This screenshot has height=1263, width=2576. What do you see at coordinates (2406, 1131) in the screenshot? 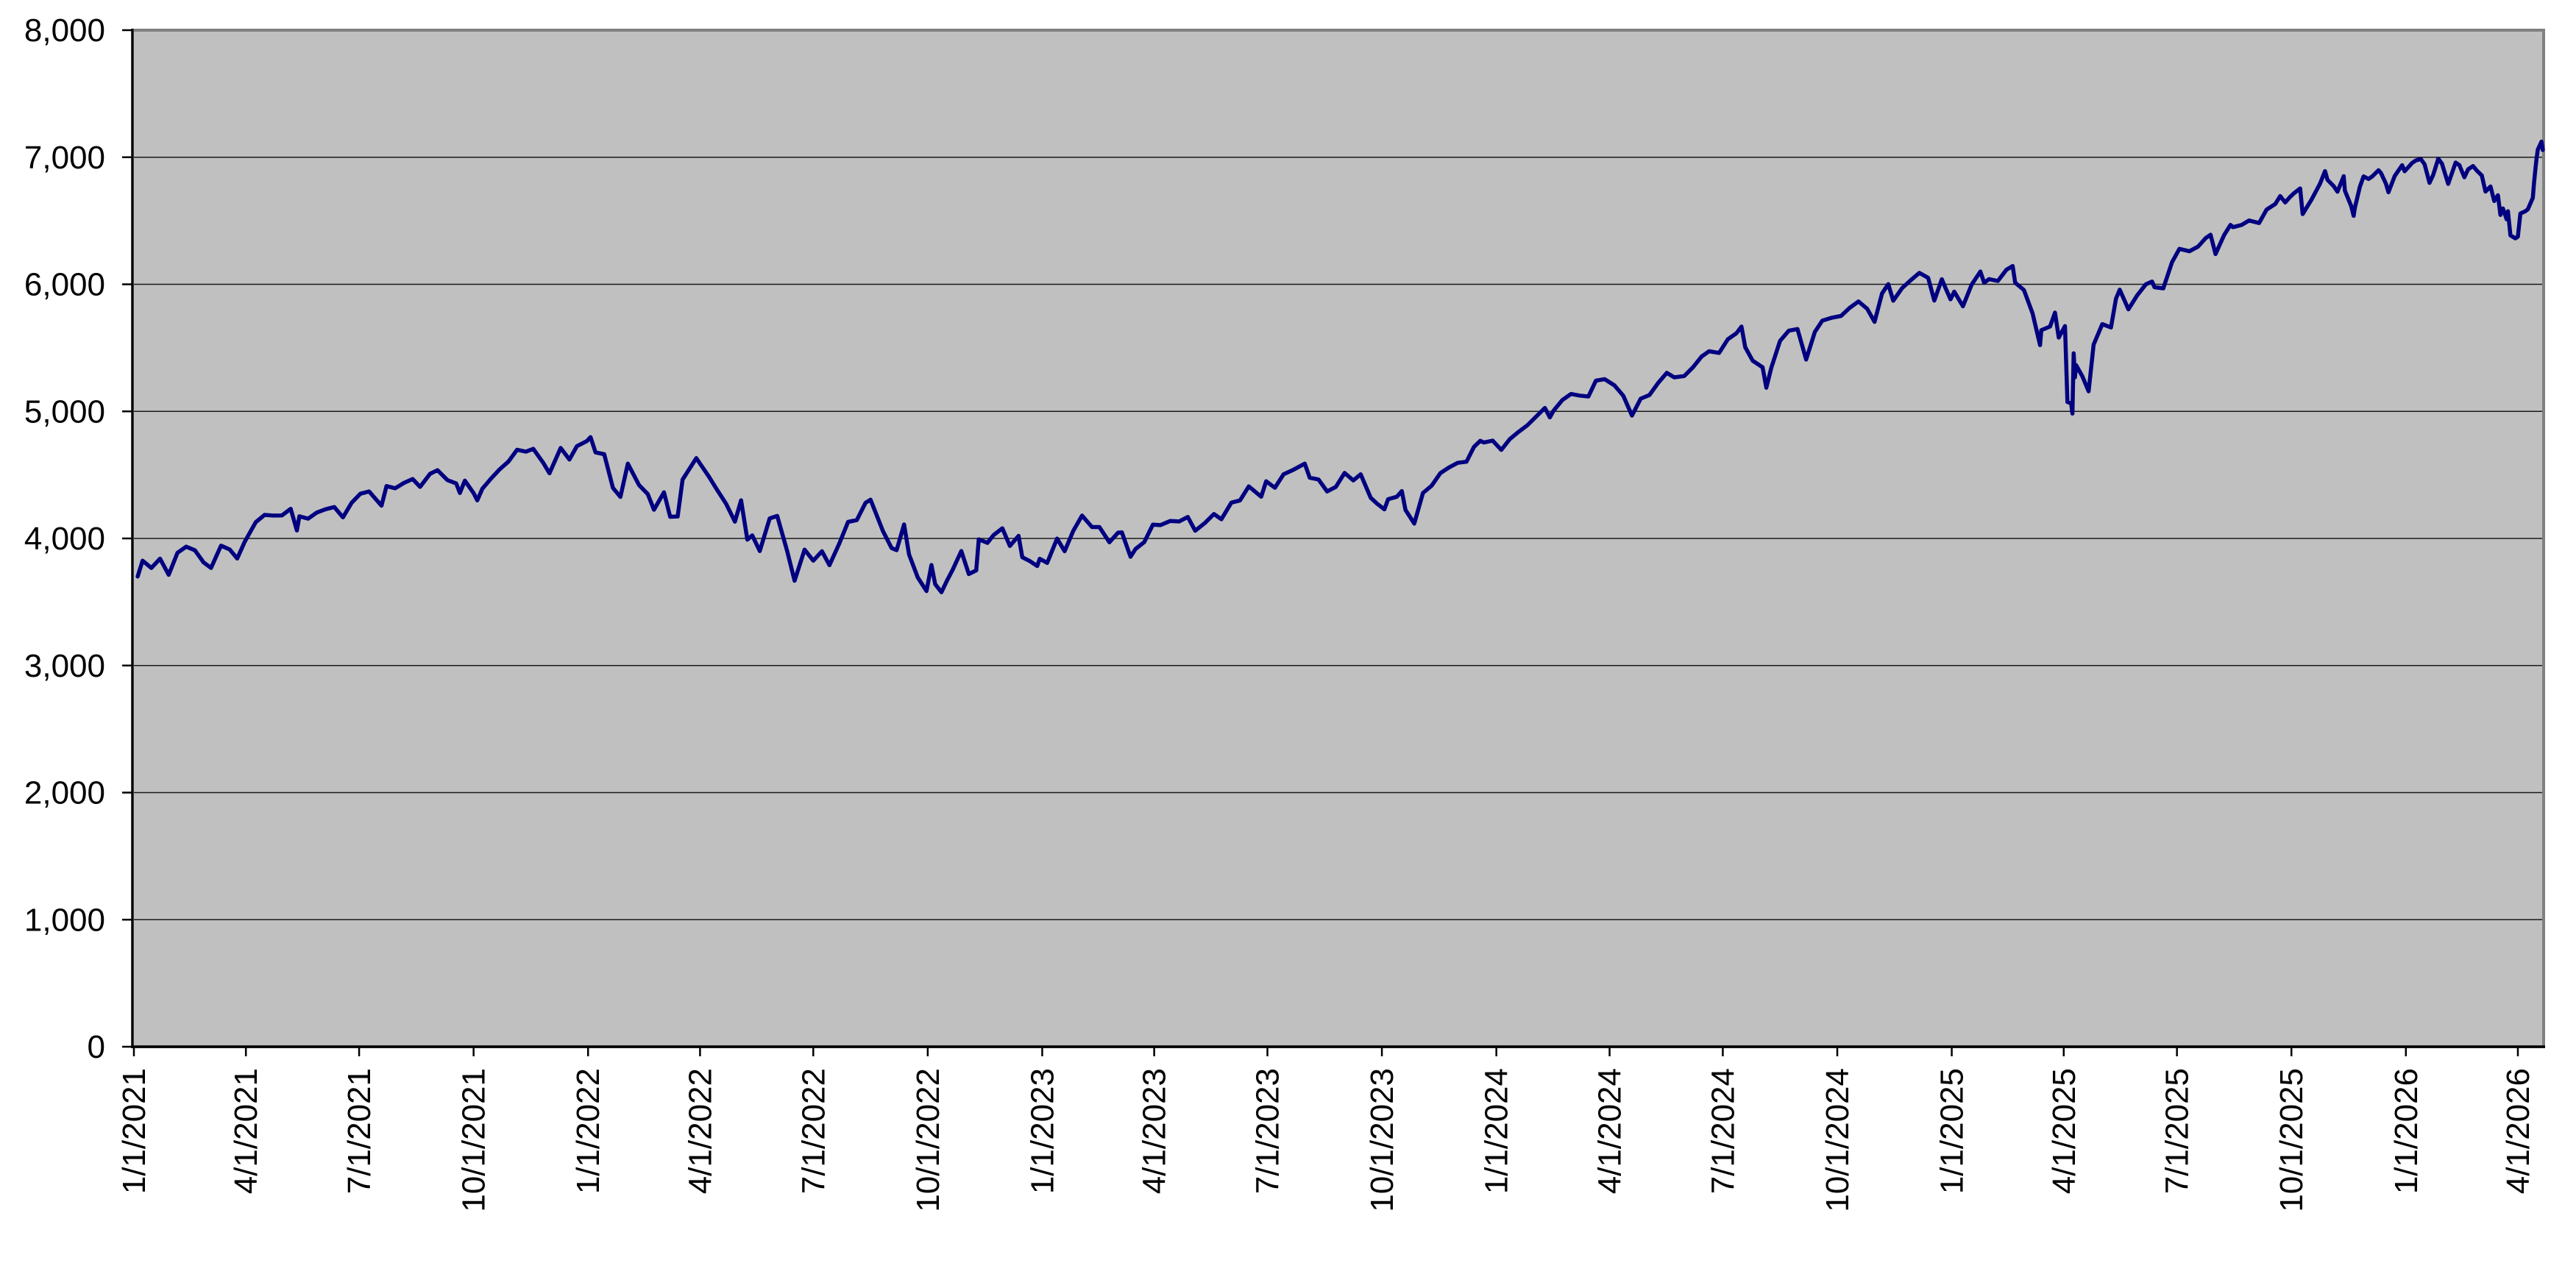
I see `x-tick-label: 1/1/2026` at bounding box center [2406, 1131].